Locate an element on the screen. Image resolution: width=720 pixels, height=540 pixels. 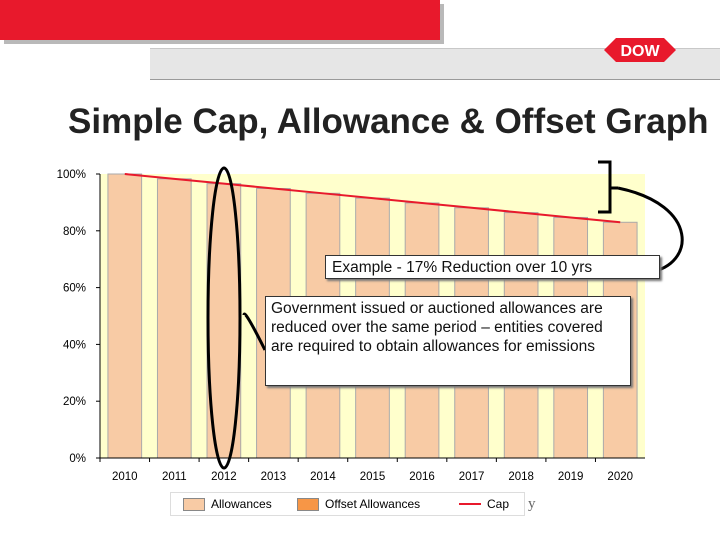
chart-legend: Allowances Offset Allowances Cap is located at coordinates (347, 504).